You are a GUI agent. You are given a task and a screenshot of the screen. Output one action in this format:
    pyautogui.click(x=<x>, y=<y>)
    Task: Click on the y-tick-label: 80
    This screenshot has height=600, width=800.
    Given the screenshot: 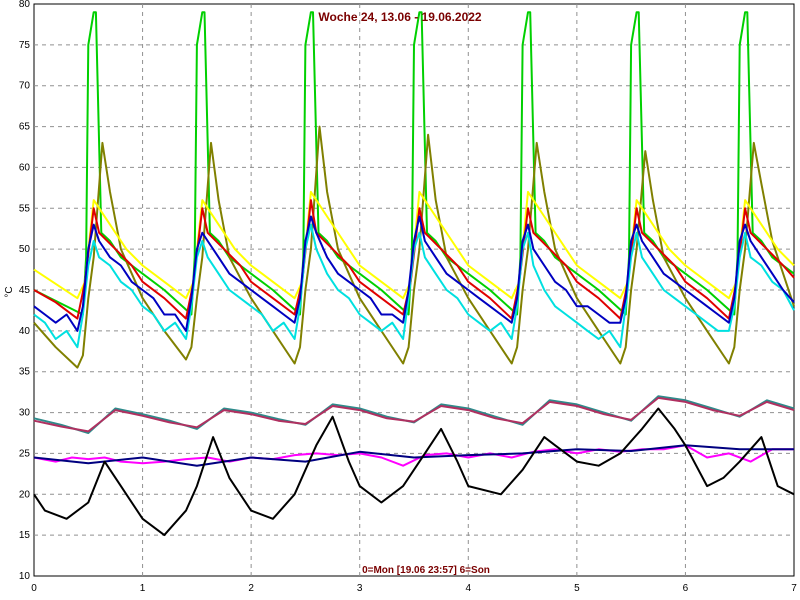 What is the action you would take?
    pyautogui.click(x=25, y=5)
    